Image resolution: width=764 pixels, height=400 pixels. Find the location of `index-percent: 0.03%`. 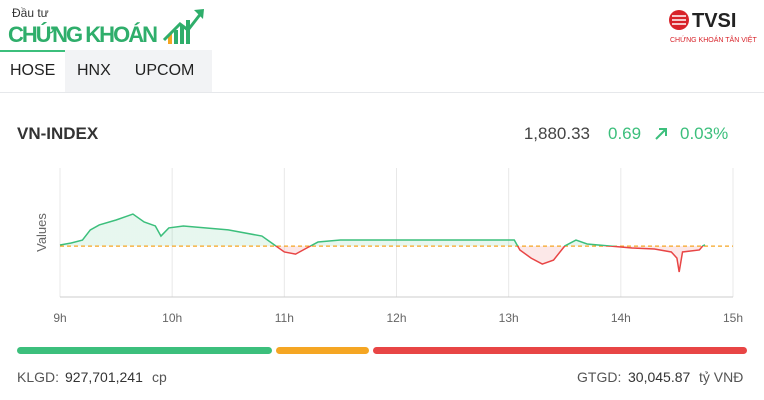

index-percent: 0.03% is located at coordinates (704, 133).